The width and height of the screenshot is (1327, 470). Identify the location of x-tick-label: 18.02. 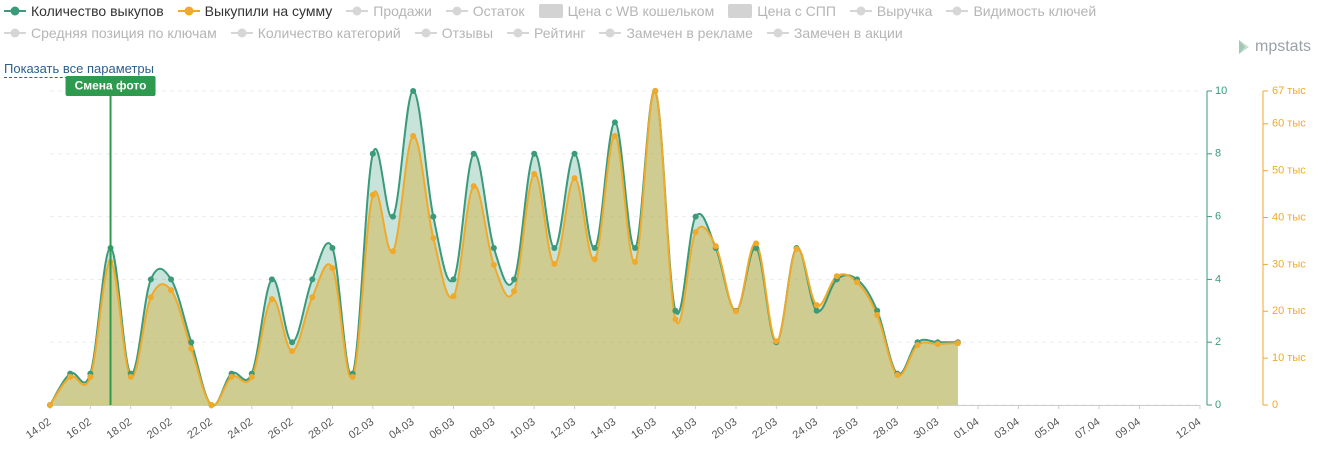
(119, 429).